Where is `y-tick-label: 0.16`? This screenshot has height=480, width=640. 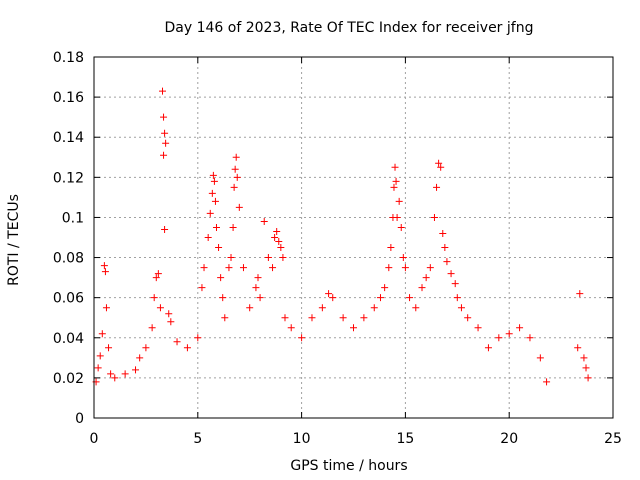
y-tick-label: 0.16 is located at coordinates (68, 98).